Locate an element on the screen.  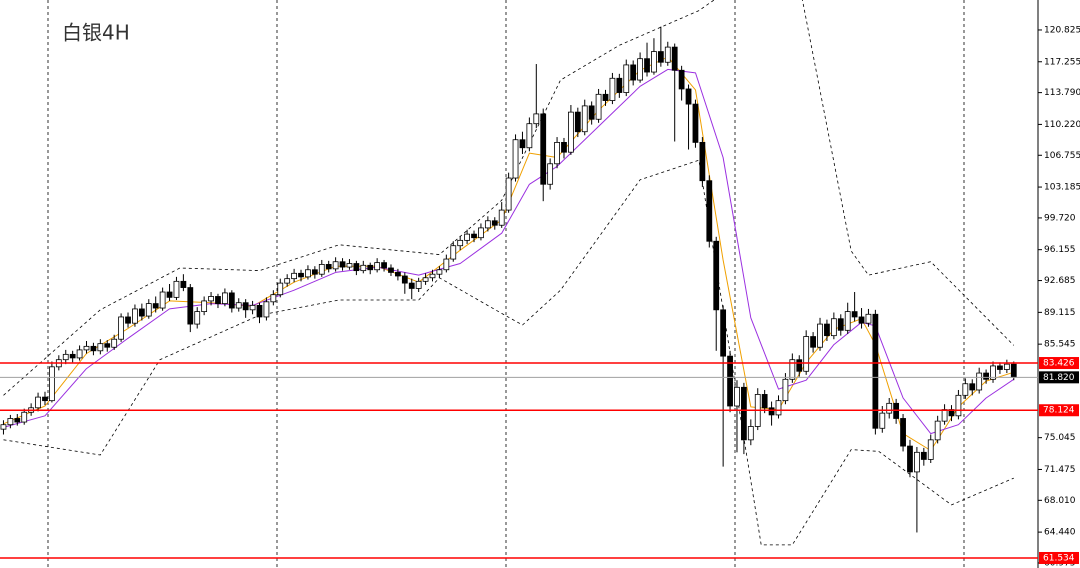
y-tick-label: 92.685 is located at coordinates (1060, 281).